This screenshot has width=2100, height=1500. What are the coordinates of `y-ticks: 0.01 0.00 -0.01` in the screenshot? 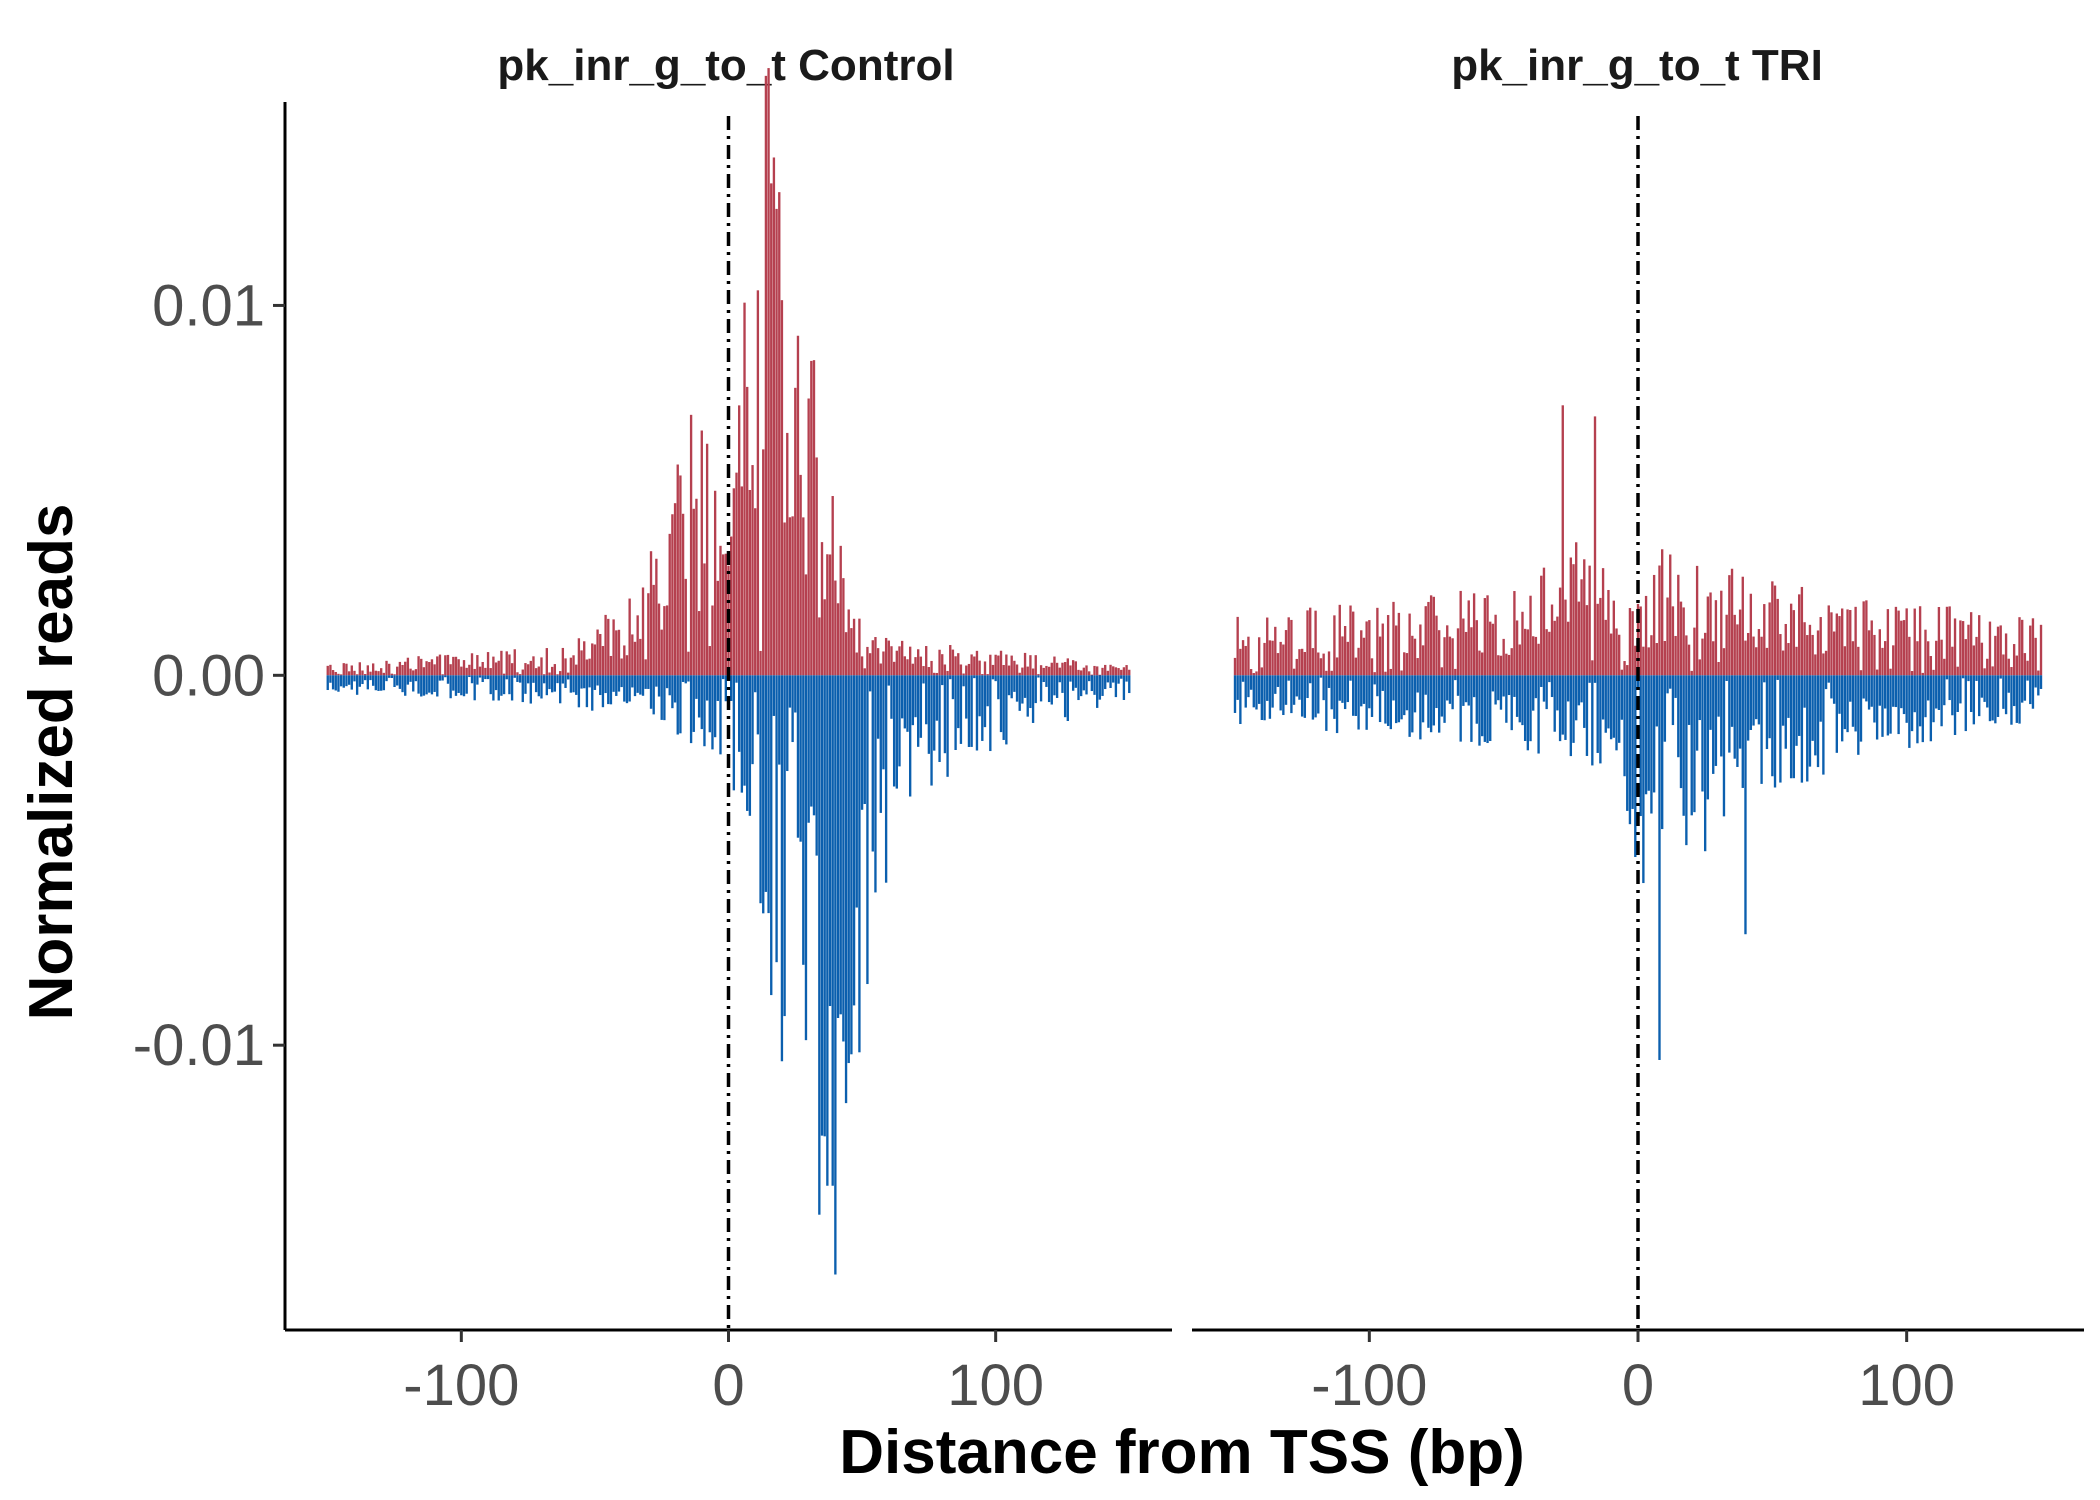 It's located at (209, 675).